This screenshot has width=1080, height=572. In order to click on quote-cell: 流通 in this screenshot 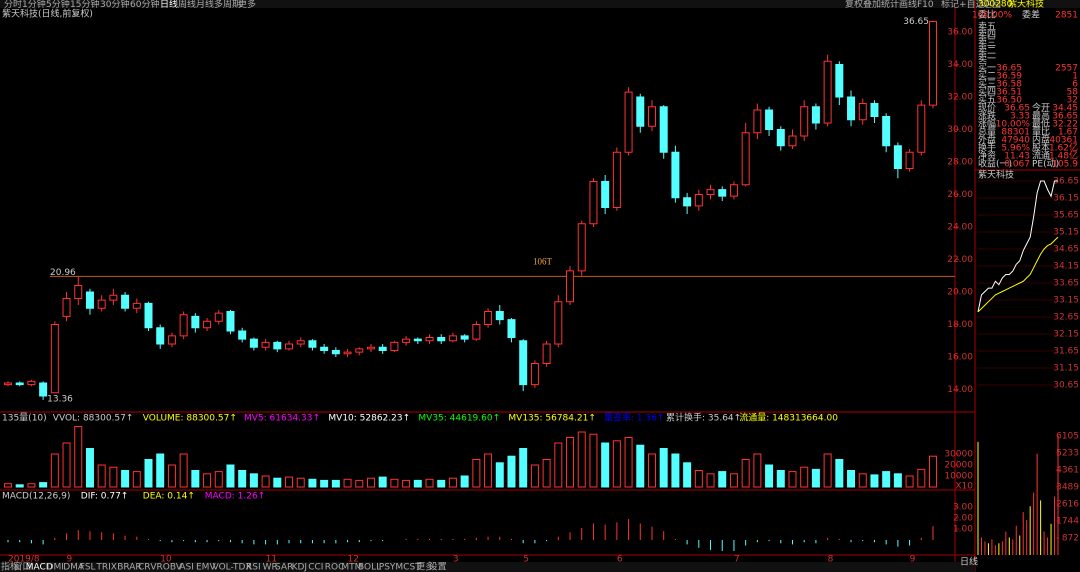, I will do `click(1041, 156)`.